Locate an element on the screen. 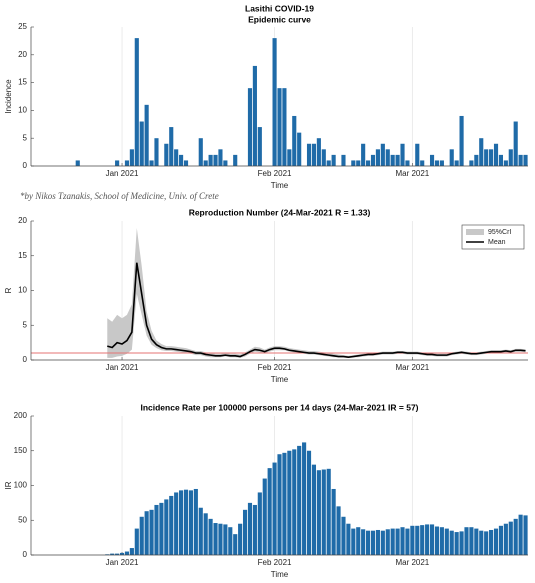 This screenshot has height=583, width=535. y-axis-label: R is located at coordinates (8, 290).